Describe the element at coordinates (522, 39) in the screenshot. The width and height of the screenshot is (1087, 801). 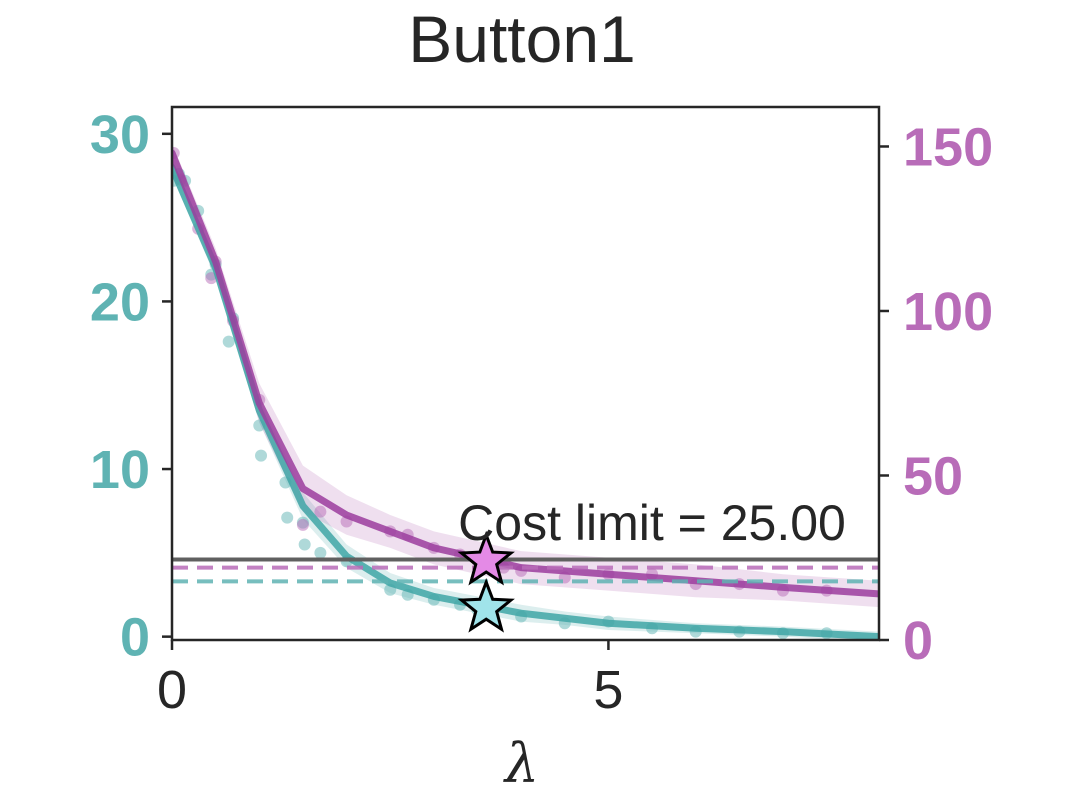
I see `chart-title: Button1` at that location.